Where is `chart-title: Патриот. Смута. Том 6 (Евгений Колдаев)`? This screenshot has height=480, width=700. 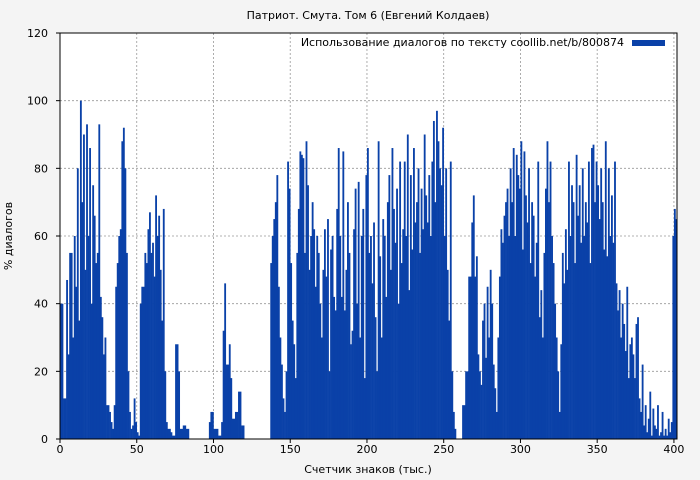
chart-title: Патриот. Смута. Том 6 (Евгений Колдаев) is located at coordinates (368, 15).